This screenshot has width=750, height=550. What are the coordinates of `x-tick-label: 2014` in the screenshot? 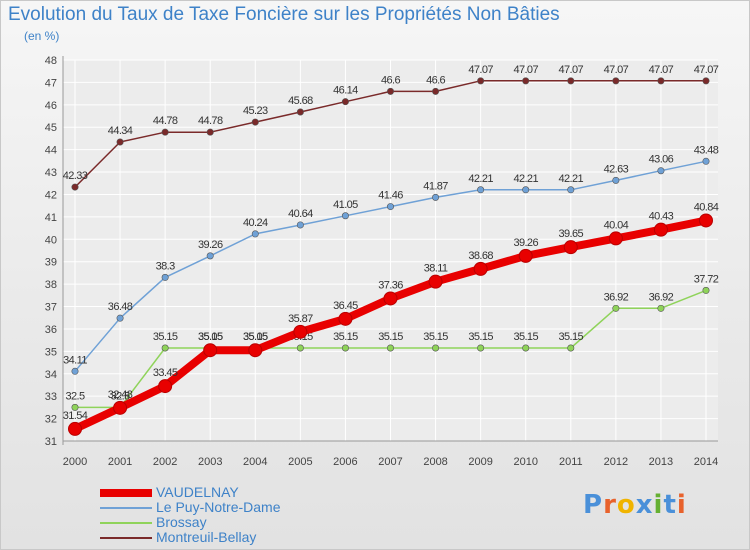 It's located at (706, 462).